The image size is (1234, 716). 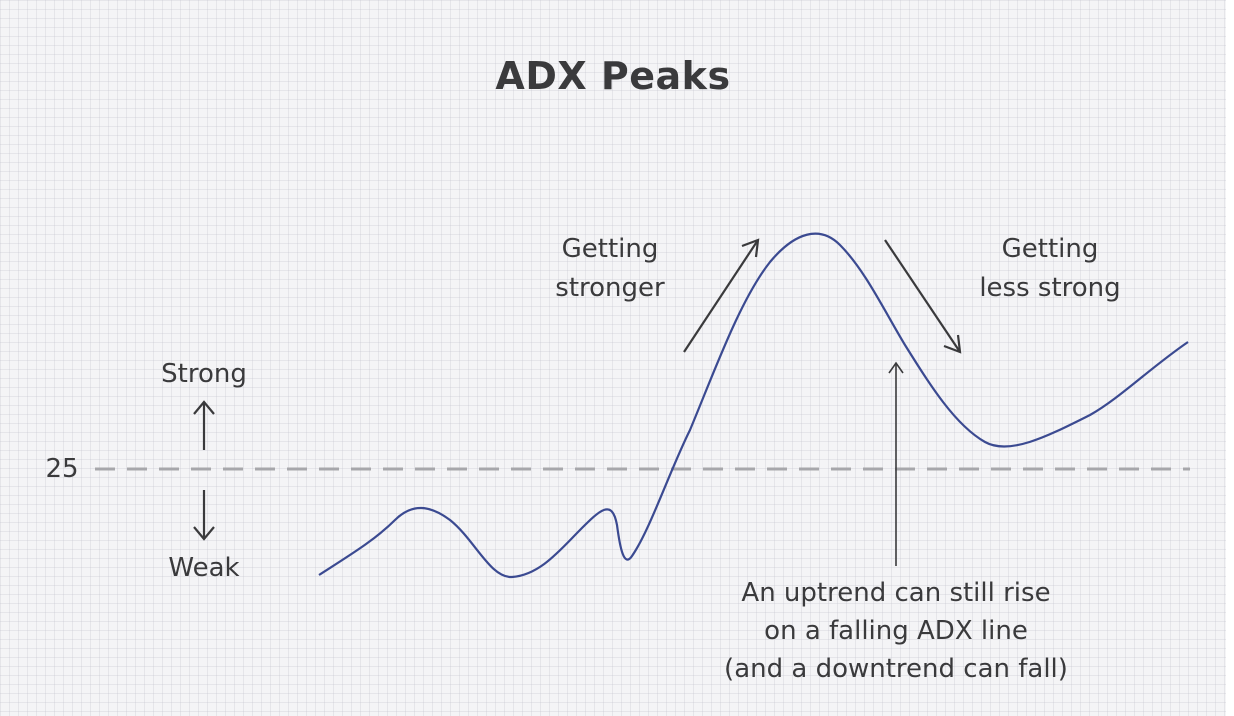 What do you see at coordinates (1050, 269) in the screenshot?
I see `falling-label: Getting less strong` at bounding box center [1050, 269].